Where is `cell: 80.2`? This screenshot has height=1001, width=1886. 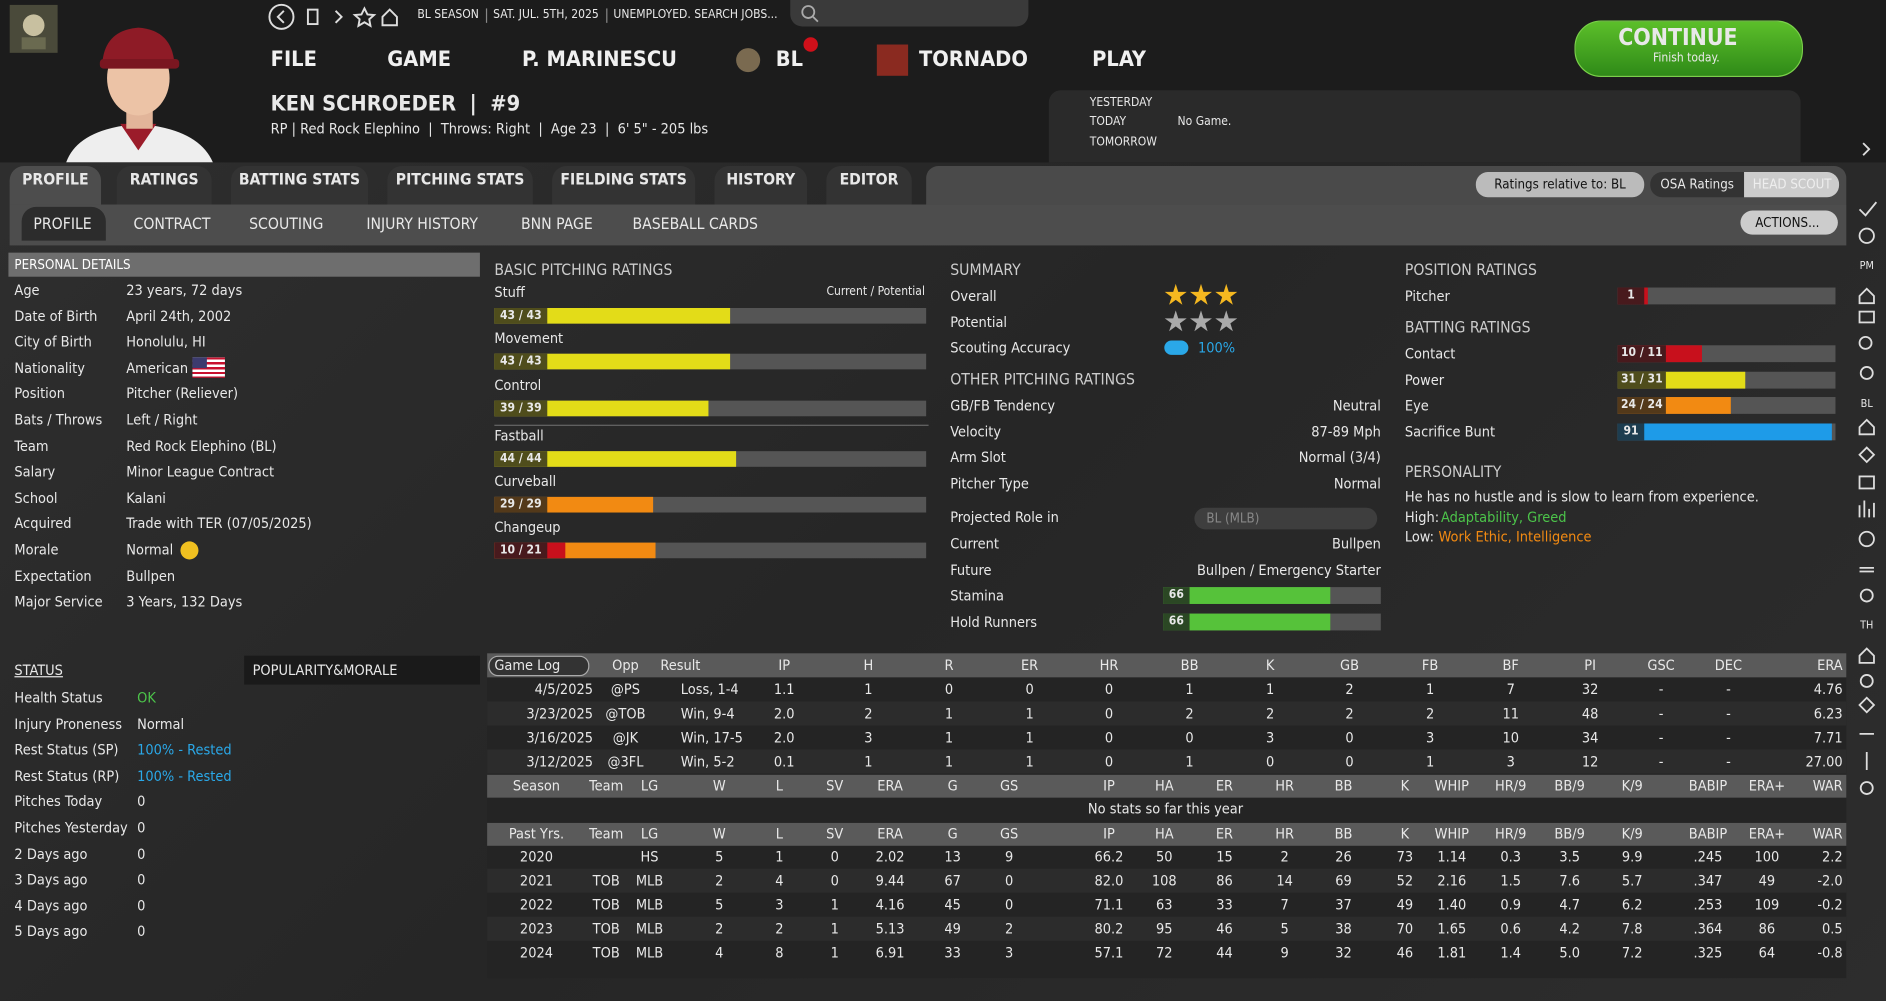
cell: 80.2 is located at coordinates (1109, 929).